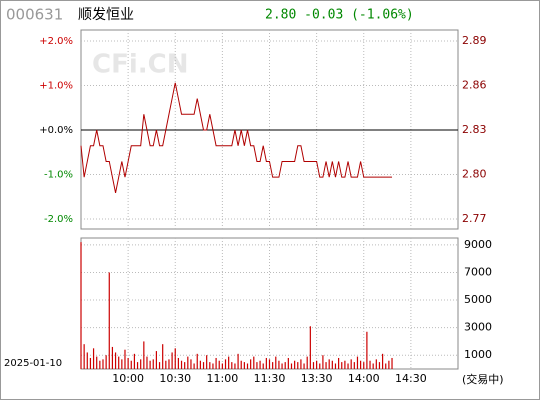  I want to click on stock-code: 000631, so click(34, 15).